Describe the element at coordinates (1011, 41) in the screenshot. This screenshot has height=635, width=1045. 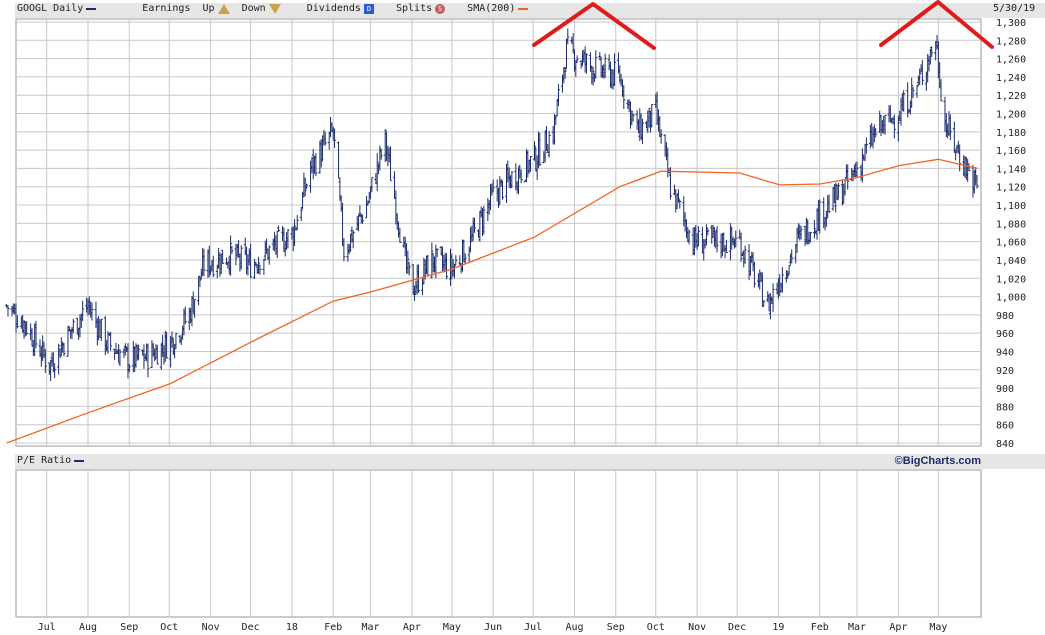
I see `y-tick-label: 1,280` at that location.